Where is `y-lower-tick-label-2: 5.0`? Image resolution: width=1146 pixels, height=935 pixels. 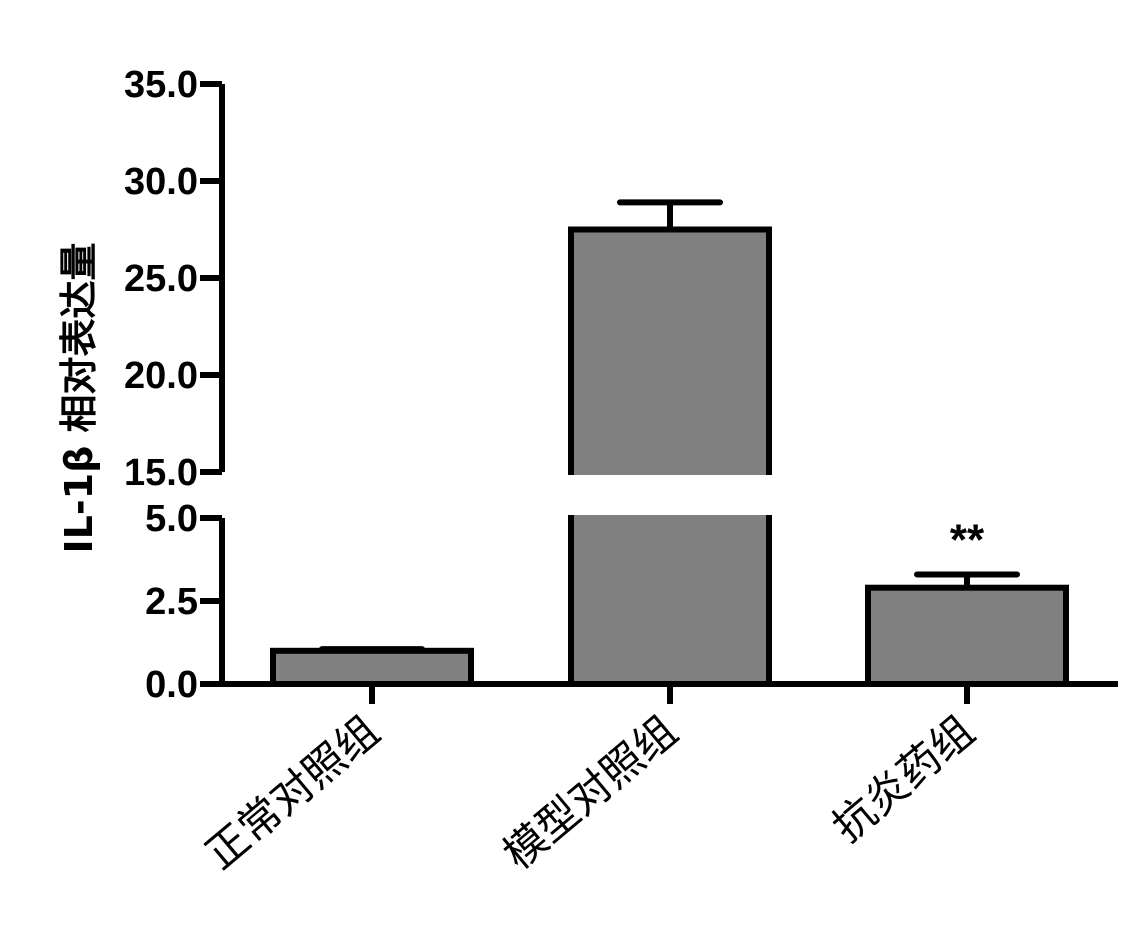
y-lower-tick-label-2: 5.0 is located at coordinates (171, 519).